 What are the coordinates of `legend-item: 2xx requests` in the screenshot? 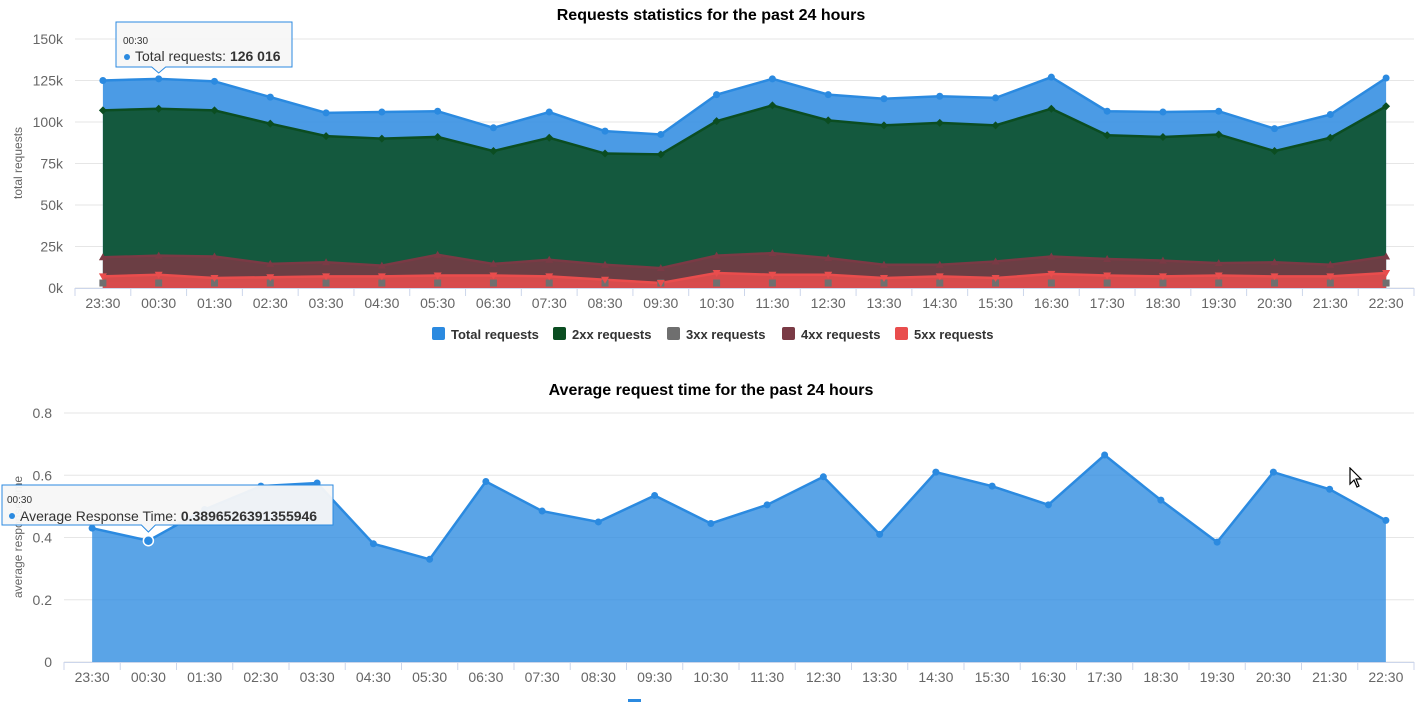 It's located at (602, 334).